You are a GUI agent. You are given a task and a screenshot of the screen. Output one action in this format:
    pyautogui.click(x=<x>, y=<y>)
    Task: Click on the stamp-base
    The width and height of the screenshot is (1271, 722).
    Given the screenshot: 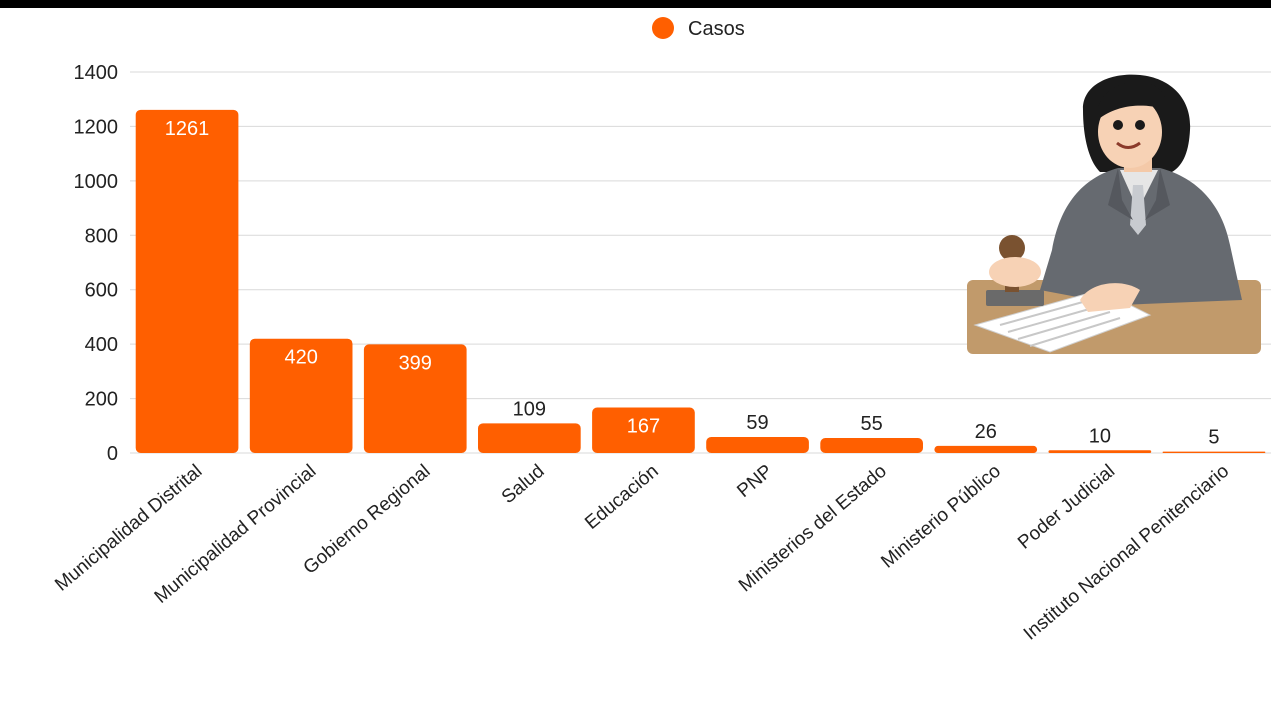 What is the action you would take?
    pyautogui.click(x=1015, y=298)
    